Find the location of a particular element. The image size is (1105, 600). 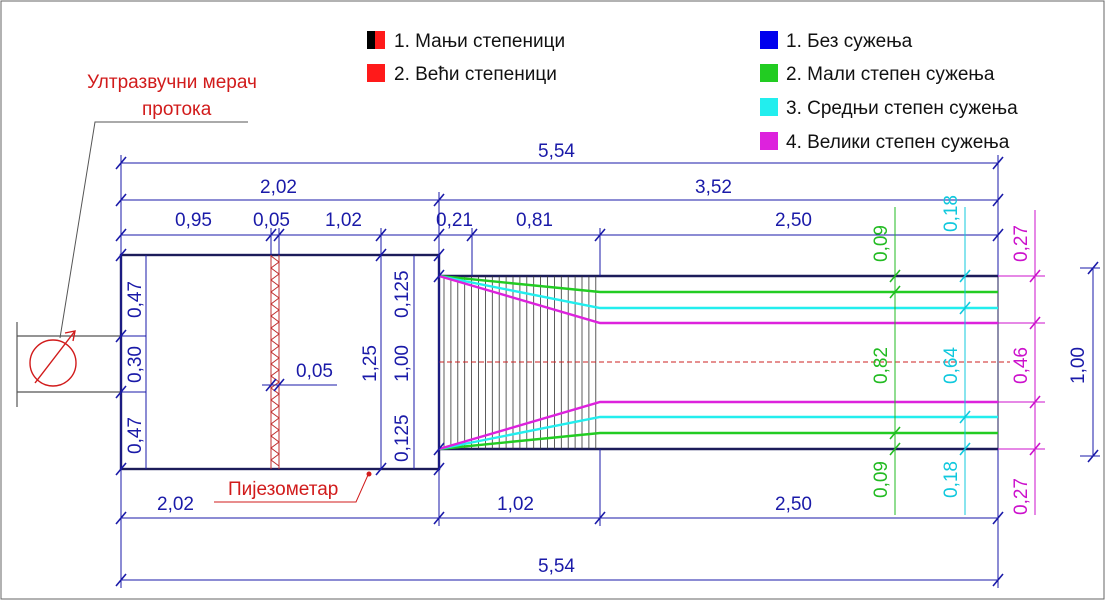

legend-item-large-constriction: 4. Велики степен сужења is located at coordinates (885, 142).